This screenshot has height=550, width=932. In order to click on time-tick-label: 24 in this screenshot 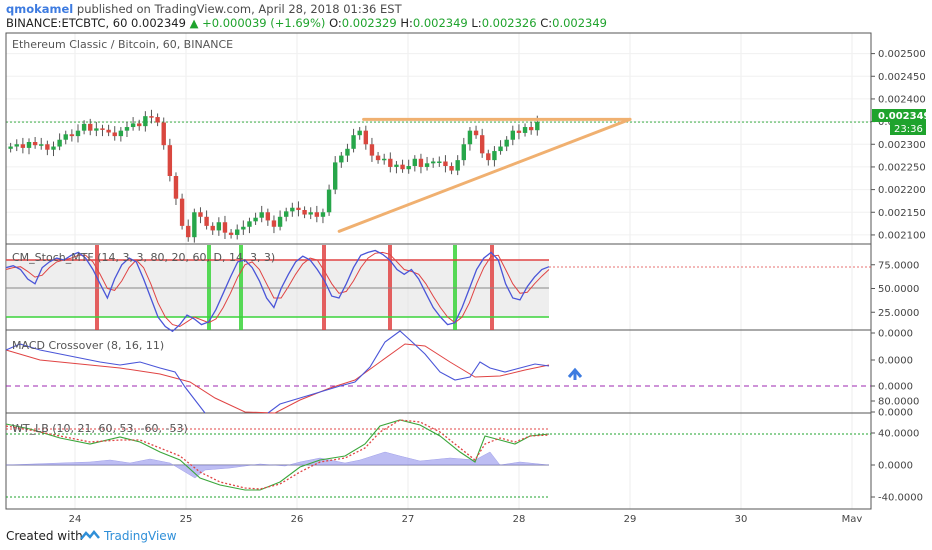, I will do `click(75, 518)`.